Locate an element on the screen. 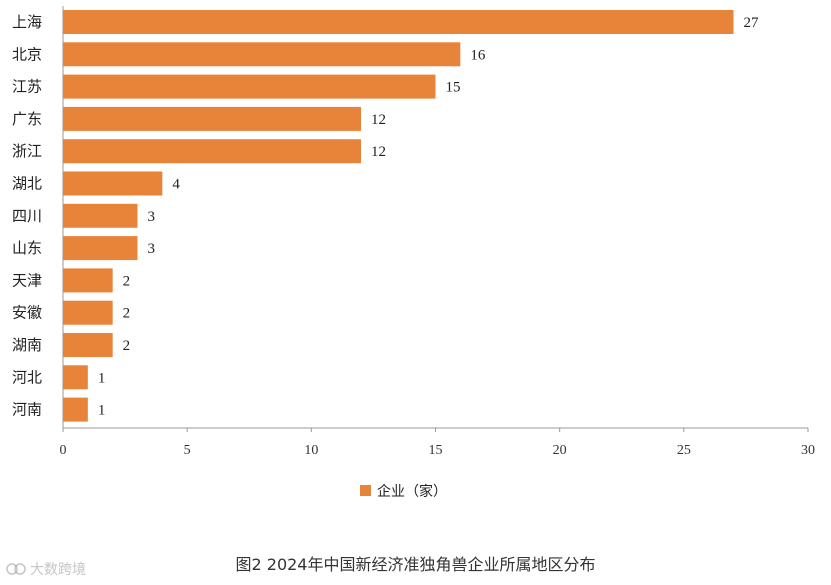  bar-湖南 is located at coordinates (88, 345).